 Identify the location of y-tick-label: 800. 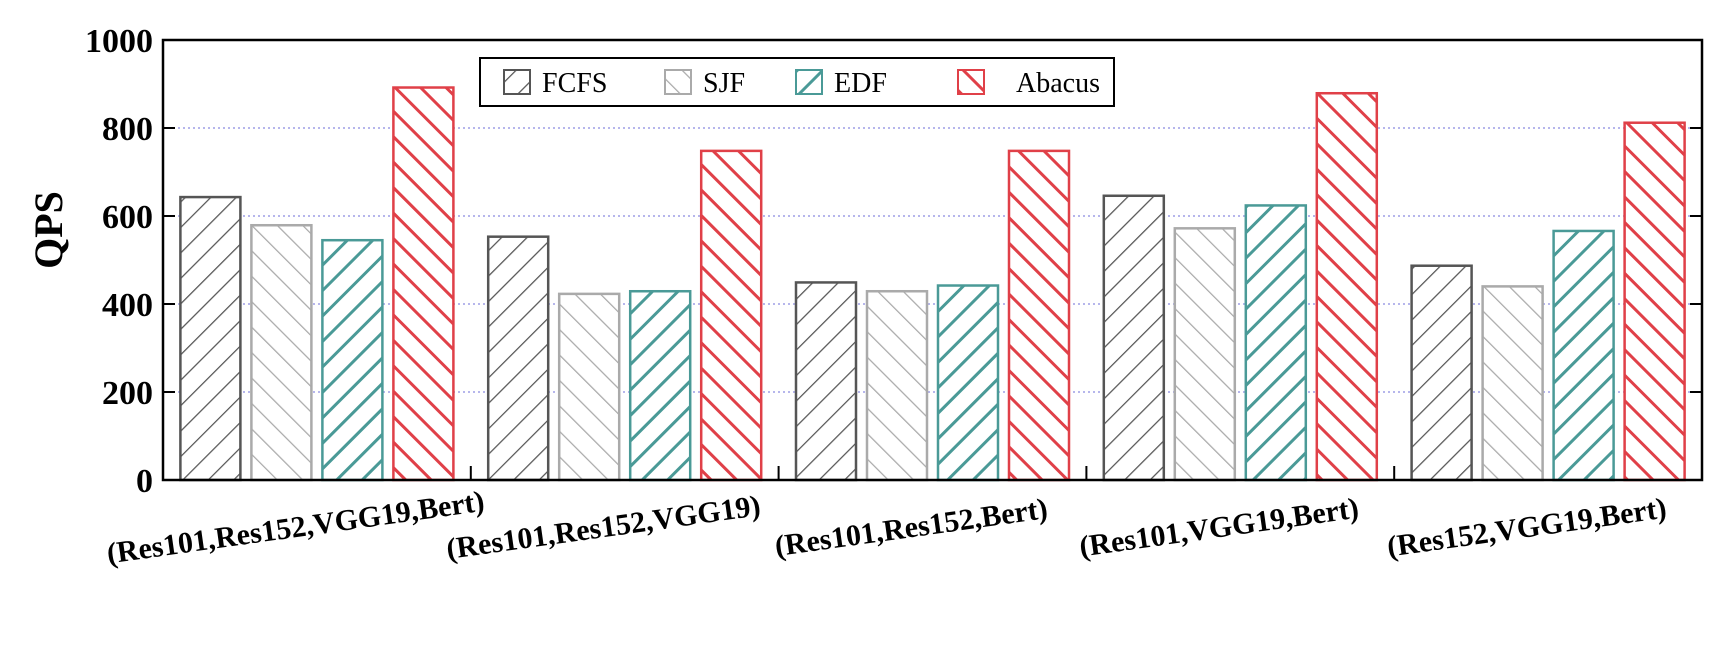
(127, 129).